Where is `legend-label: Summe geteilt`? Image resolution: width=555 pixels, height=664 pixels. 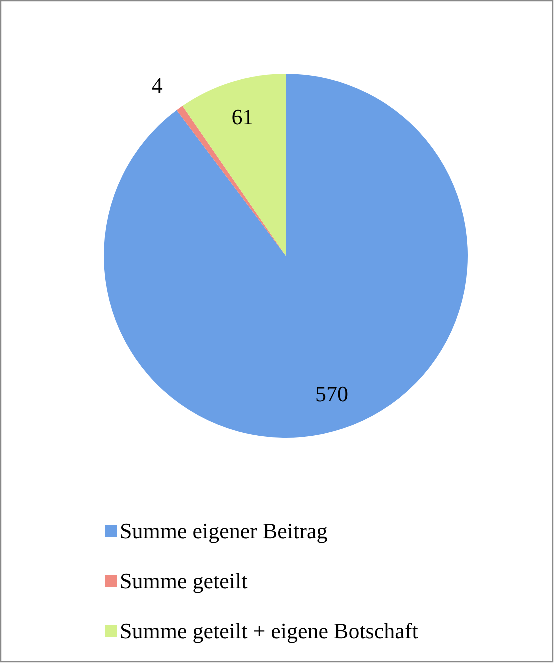 legend-label: Summe geteilt is located at coordinates (184, 581).